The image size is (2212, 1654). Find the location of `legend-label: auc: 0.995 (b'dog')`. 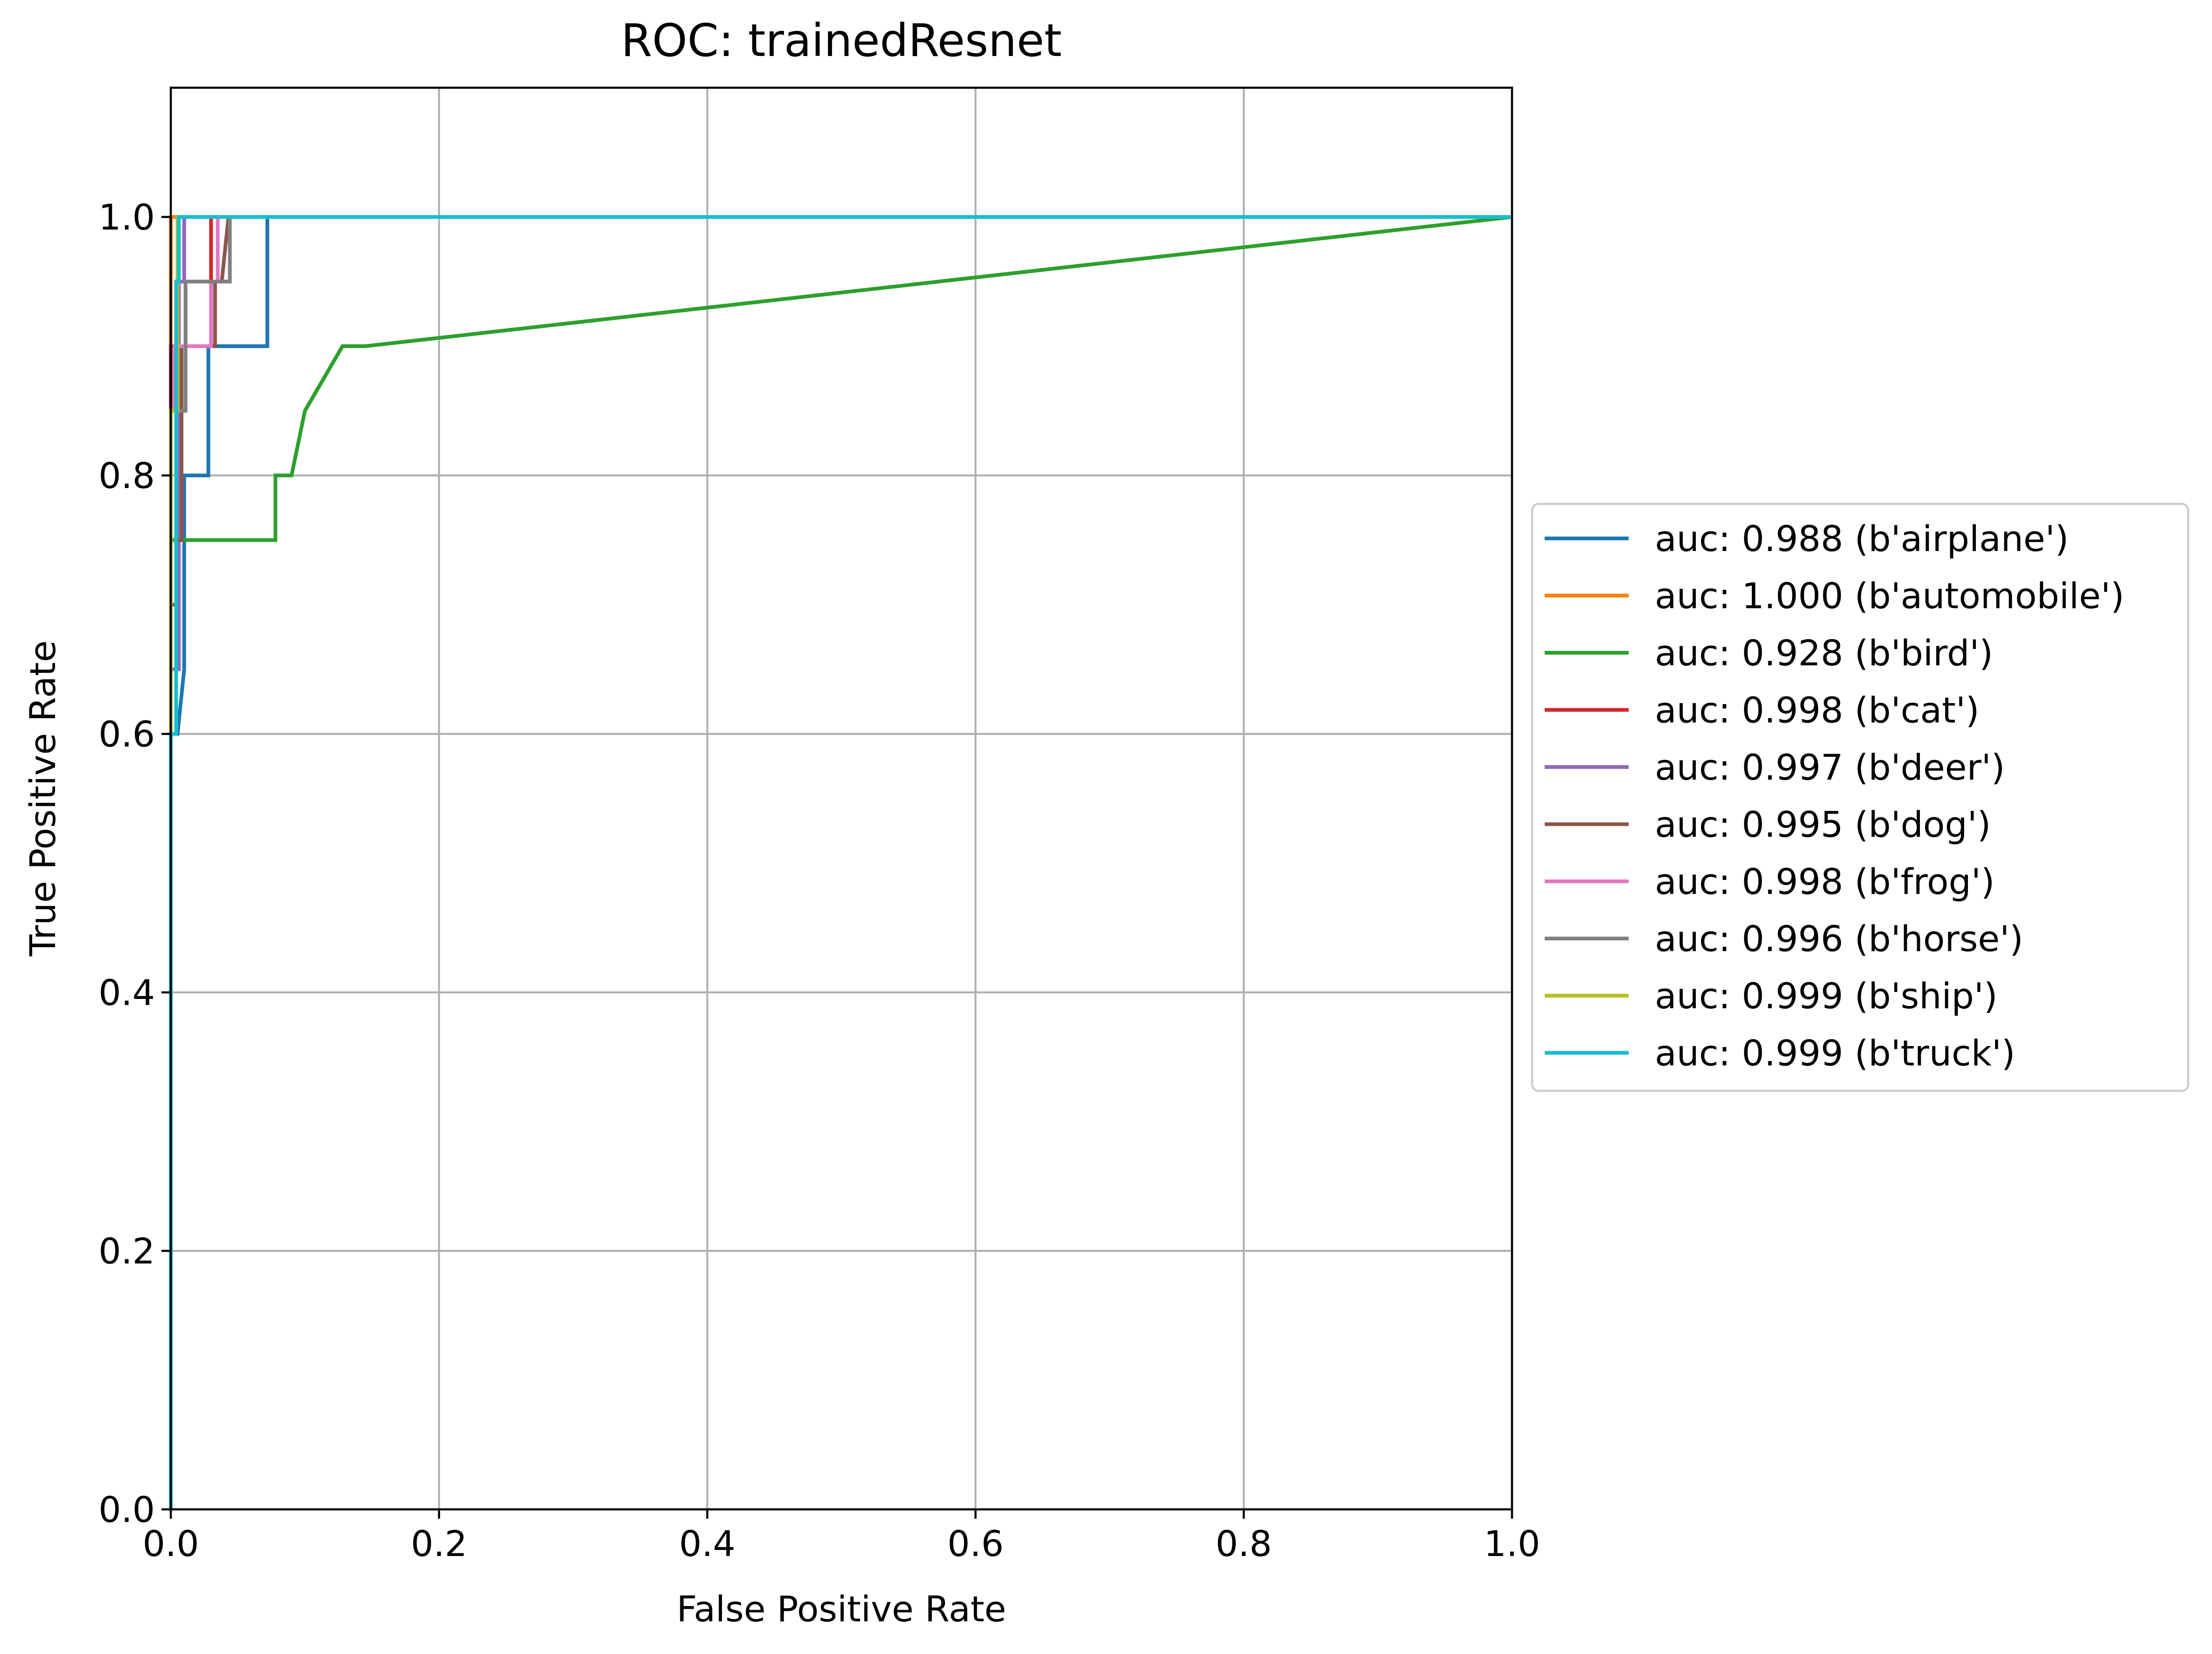

legend-label: auc: 0.995 (b'dog') is located at coordinates (1823, 824).